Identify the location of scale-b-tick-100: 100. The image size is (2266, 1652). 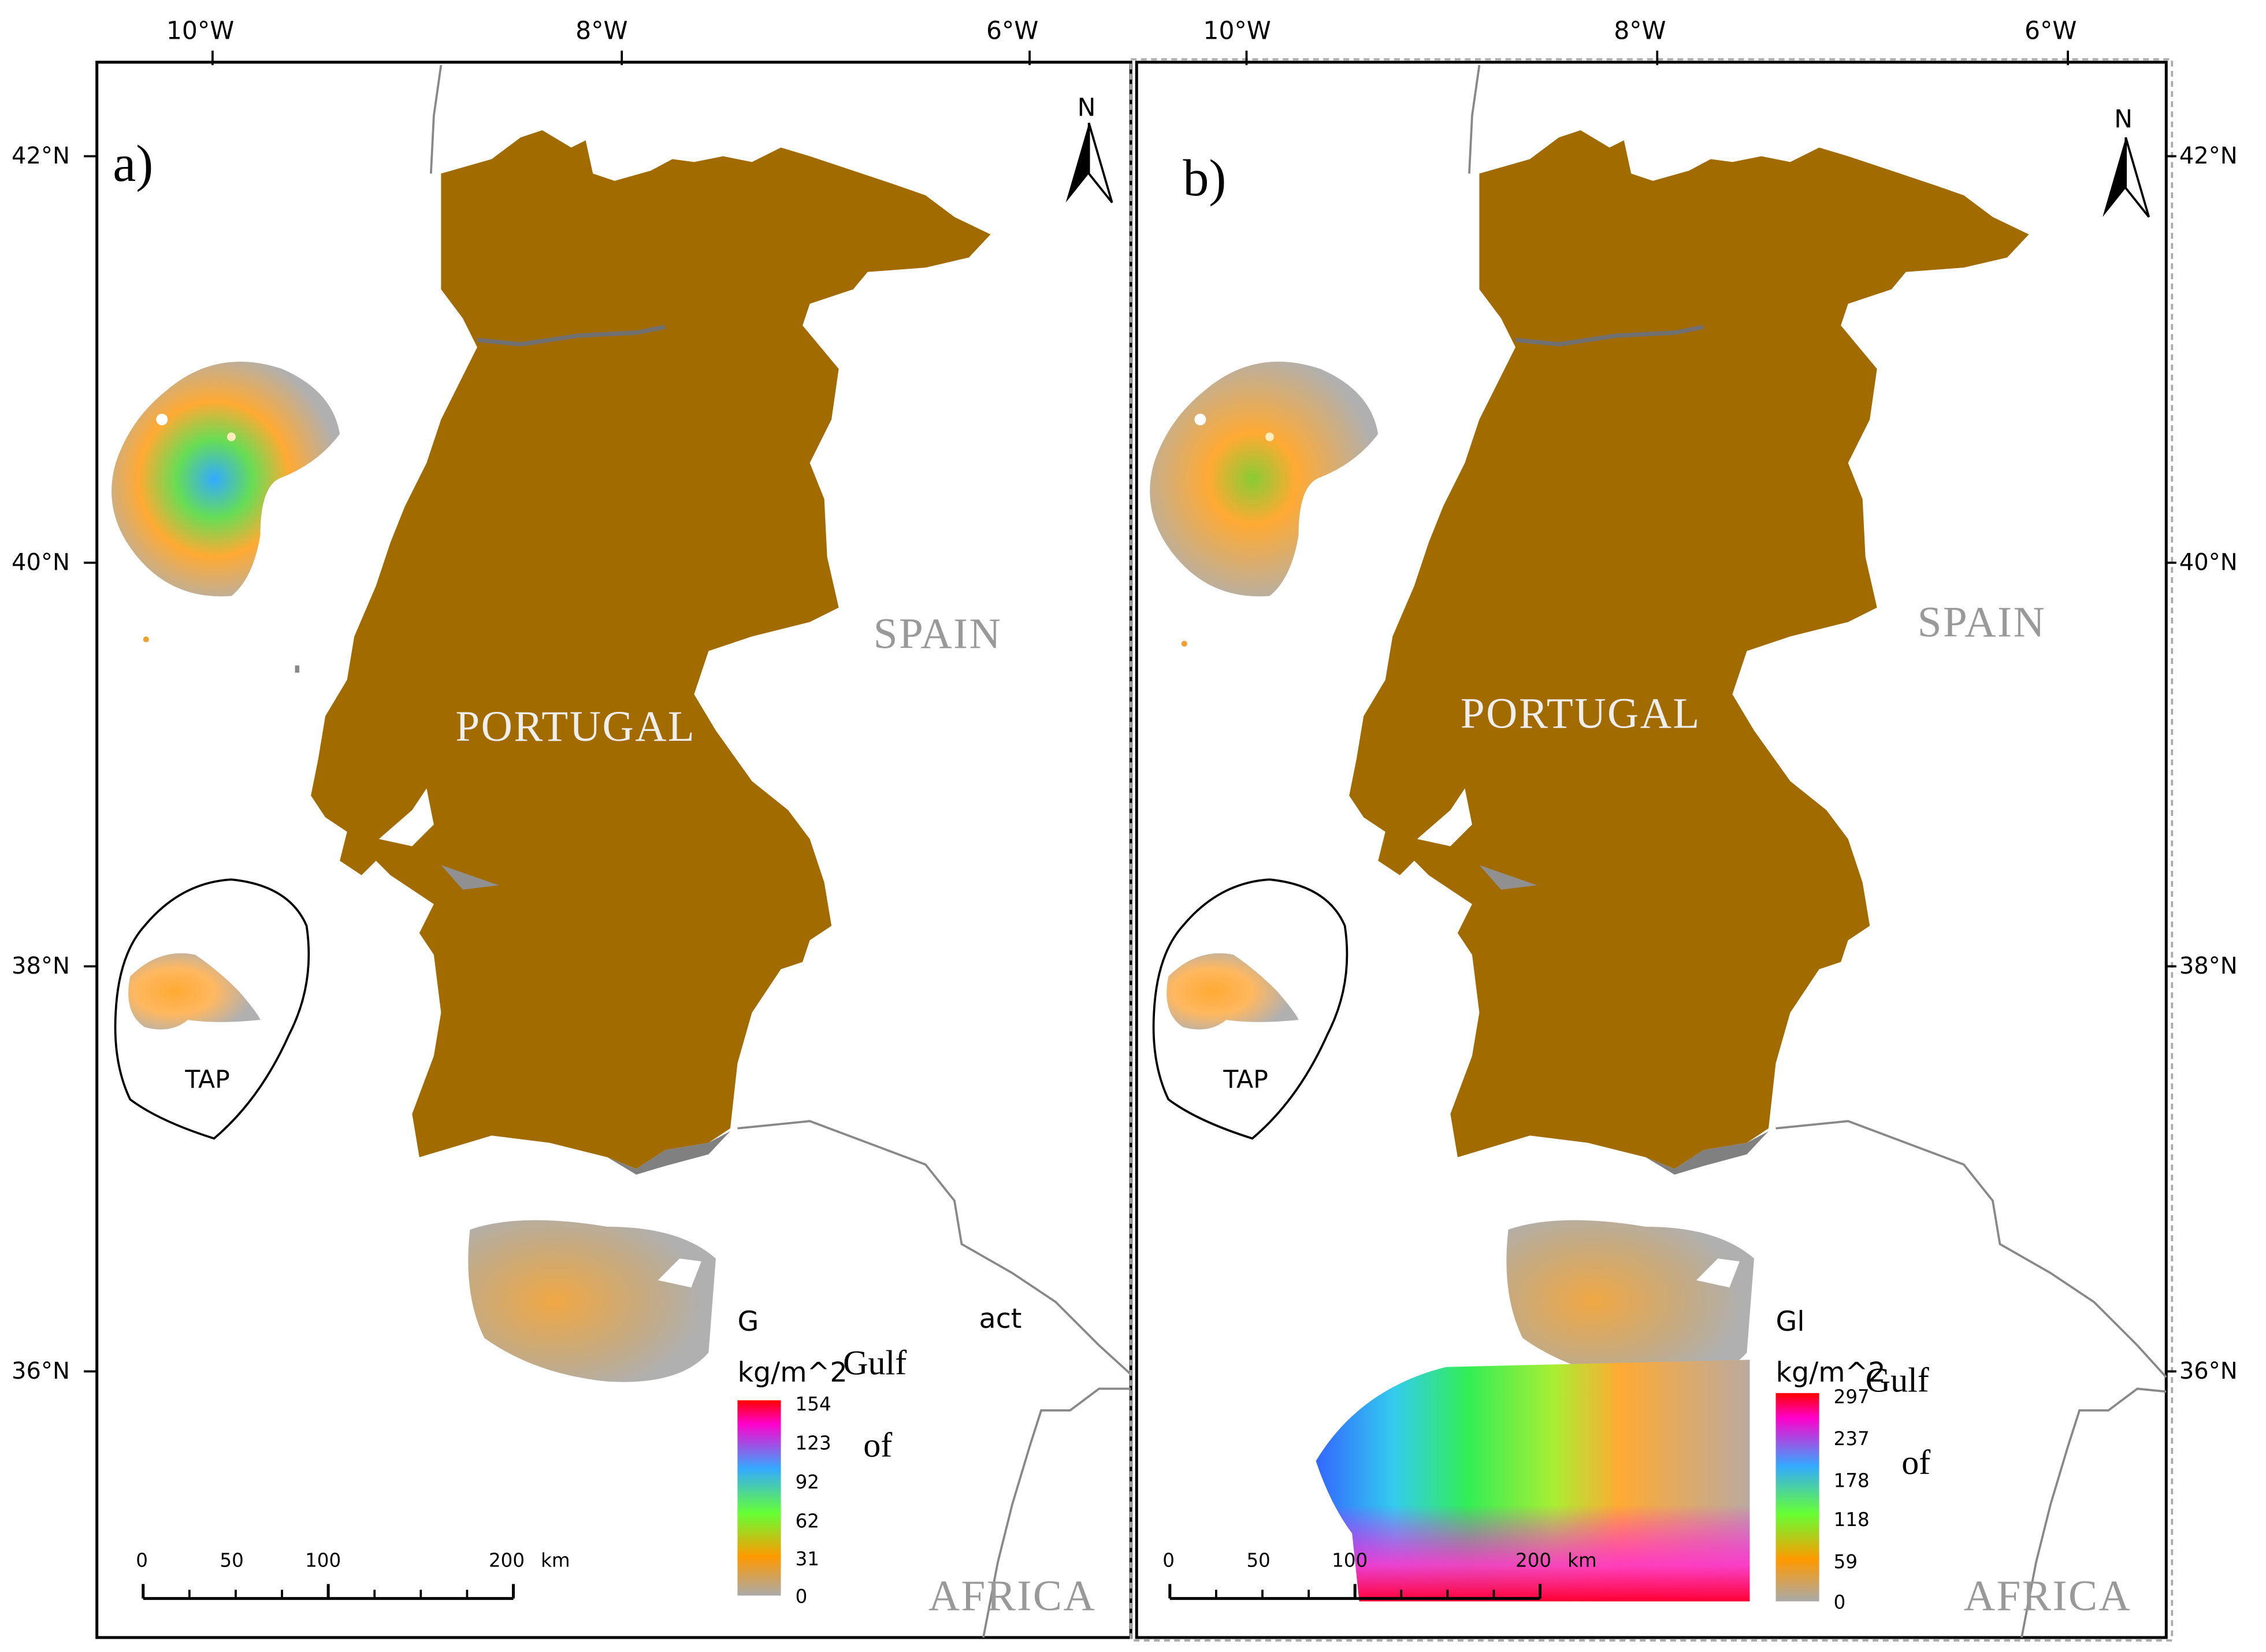
(1350, 1560).